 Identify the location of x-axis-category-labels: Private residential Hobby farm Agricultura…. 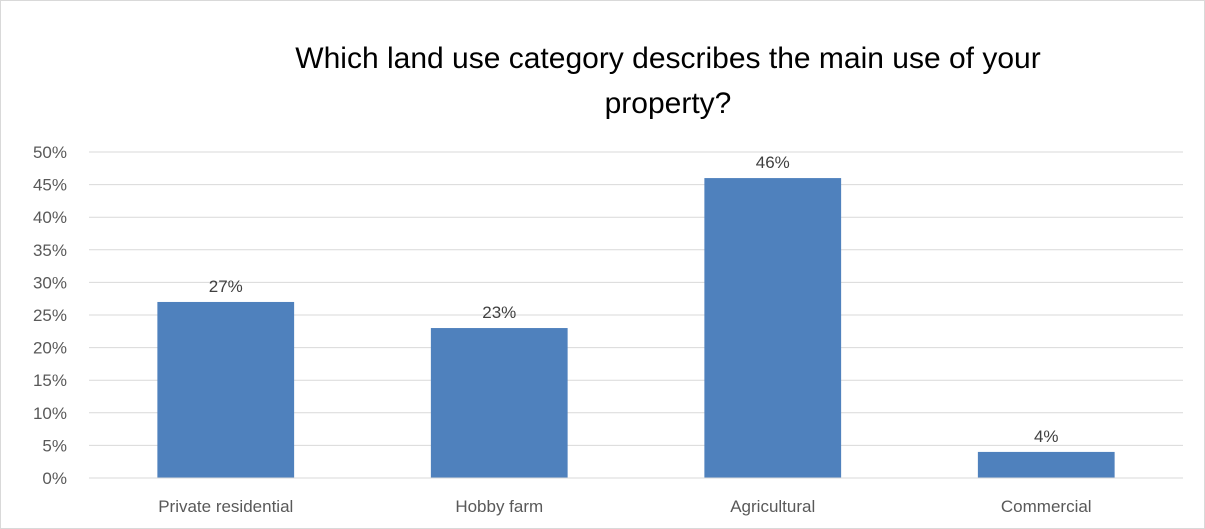
(624, 506).